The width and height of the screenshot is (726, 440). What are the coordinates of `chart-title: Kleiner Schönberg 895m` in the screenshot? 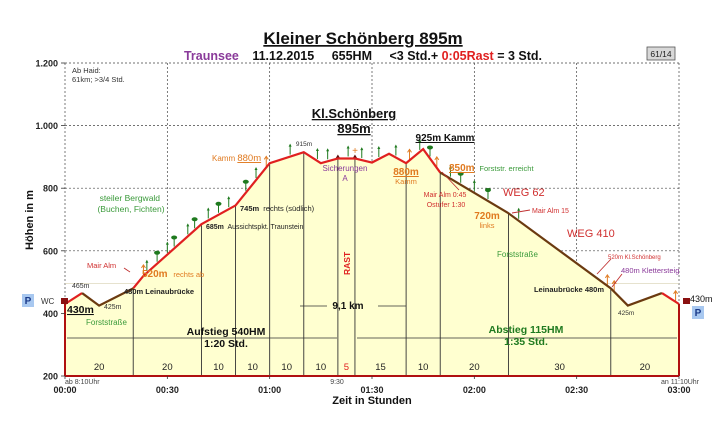 It's located at (362, 38).